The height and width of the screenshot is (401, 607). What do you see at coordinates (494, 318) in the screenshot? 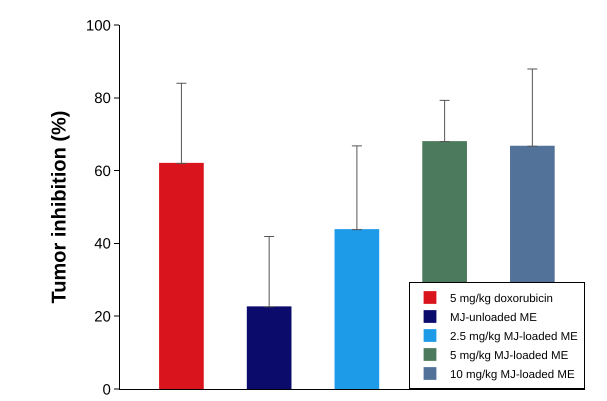
I see `legend-label: MJ-unloaded ME` at bounding box center [494, 318].